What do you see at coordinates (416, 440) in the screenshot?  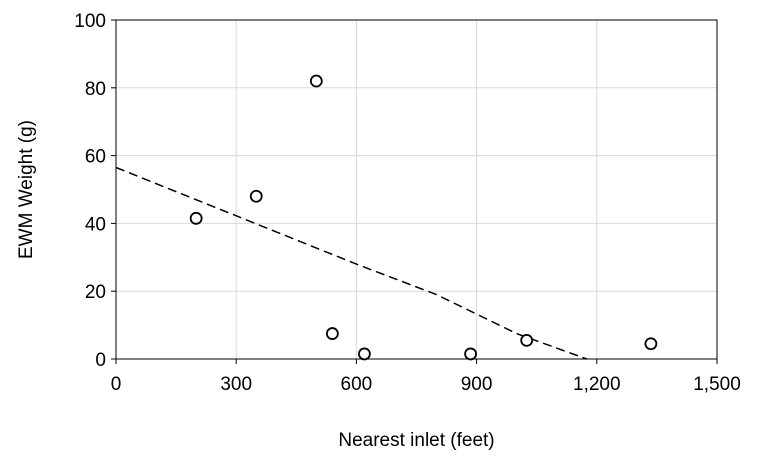 I see `x-axis-title: Nearest inlet (feet)` at bounding box center [416, 440].